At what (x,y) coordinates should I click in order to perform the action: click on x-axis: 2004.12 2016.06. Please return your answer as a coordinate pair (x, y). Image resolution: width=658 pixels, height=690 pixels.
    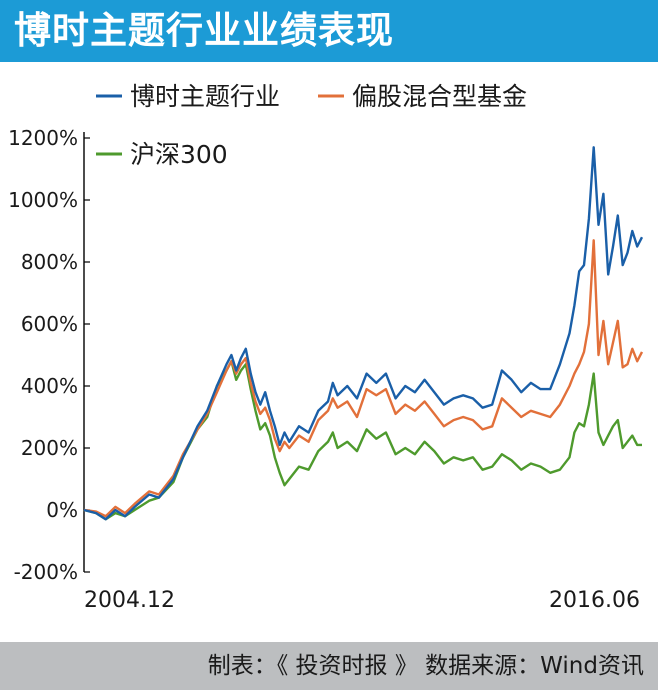
    Looking at the image, I should click on (362, 600).